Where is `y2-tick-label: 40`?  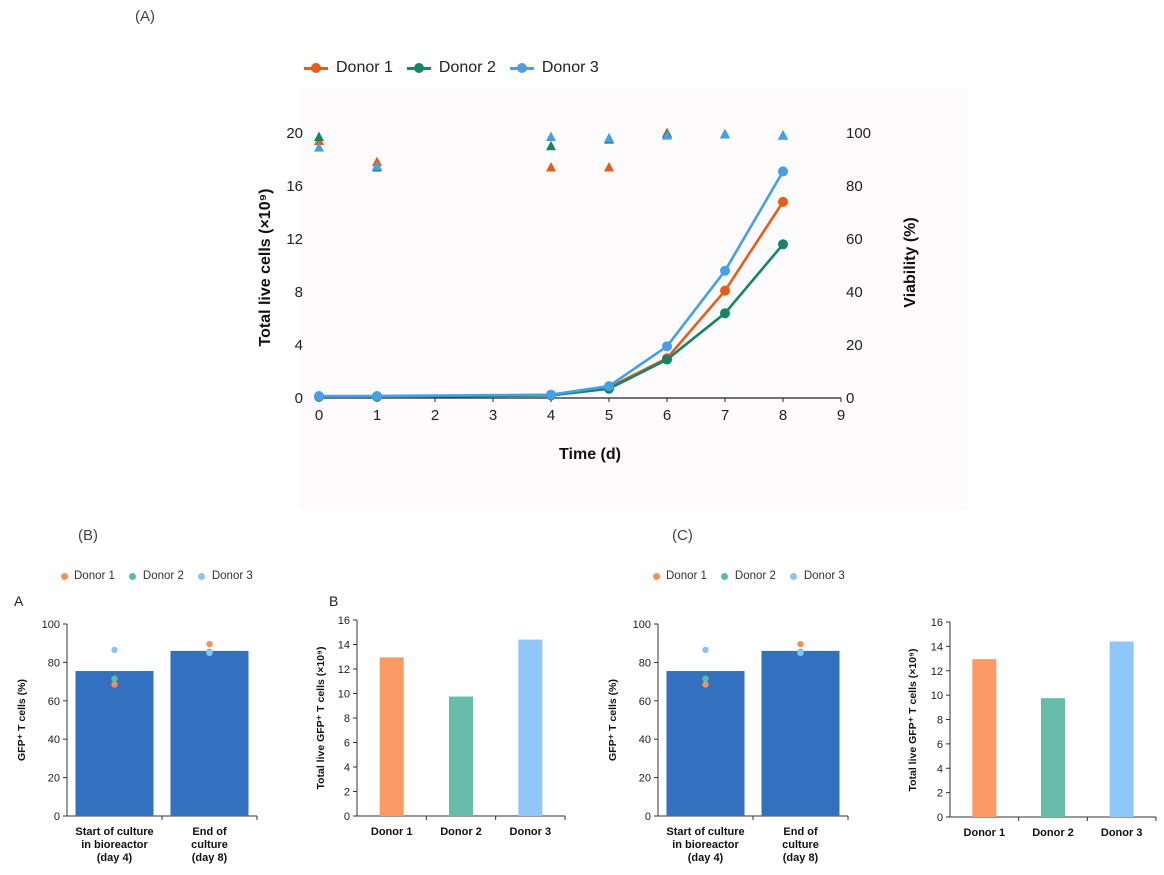 y2-tick-label: 40 is located at coordinates (854, 292).